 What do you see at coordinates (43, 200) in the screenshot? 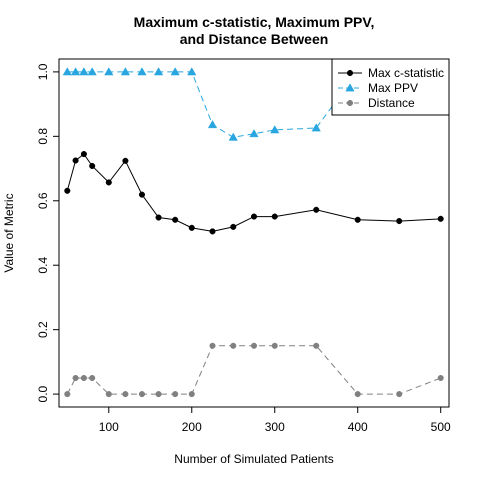
I see `y-tick-label: 0.6` at bounding box center [43, 200].